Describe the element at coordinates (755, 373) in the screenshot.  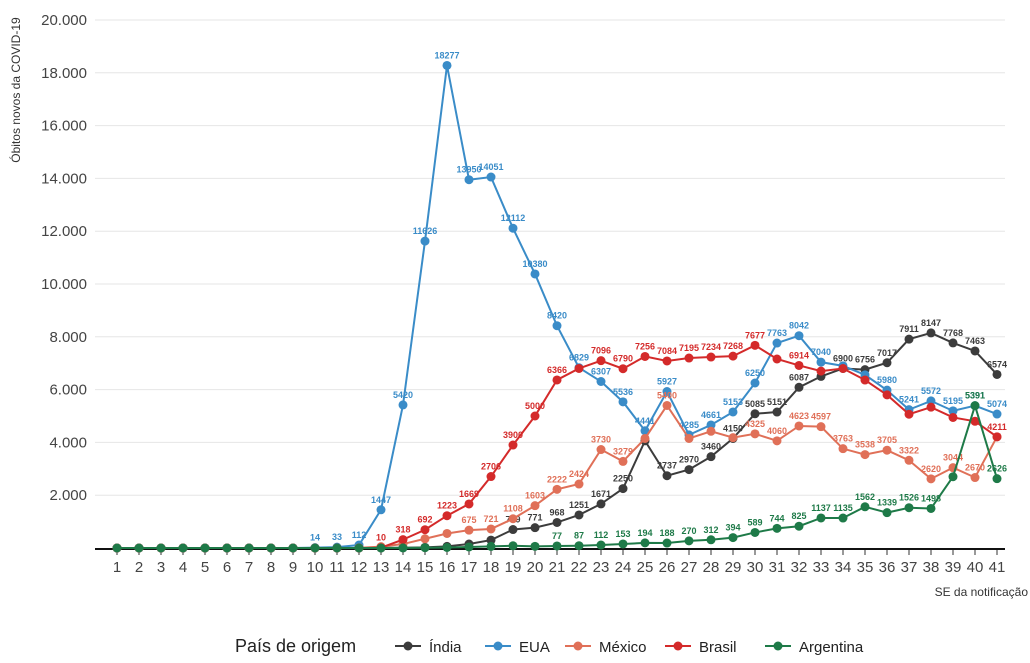
I see `data-label: 6250` at that location.